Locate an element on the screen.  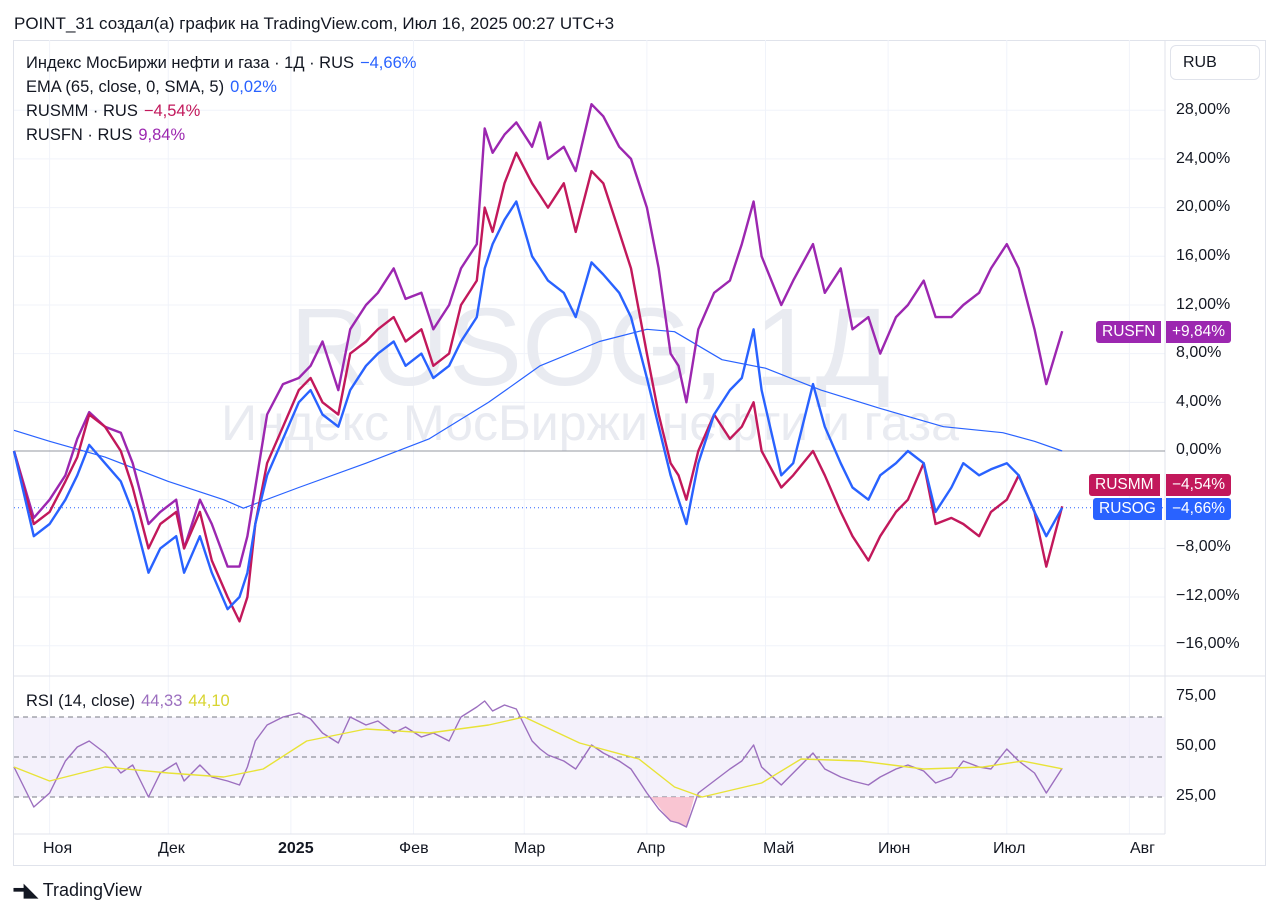
legend-label: Индекс МосБиржи нефти и газа · 1Д · RUS is located at coordinates (190, 63).